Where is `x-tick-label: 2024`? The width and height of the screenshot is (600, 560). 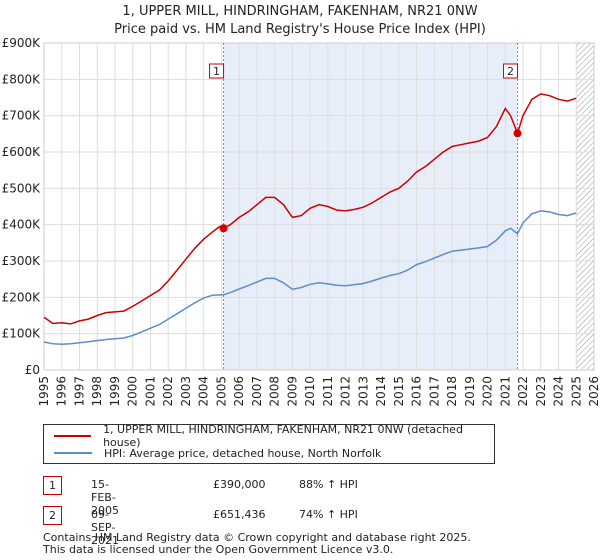 x-tick-label: 2024 is located at coordinates (559, 391).